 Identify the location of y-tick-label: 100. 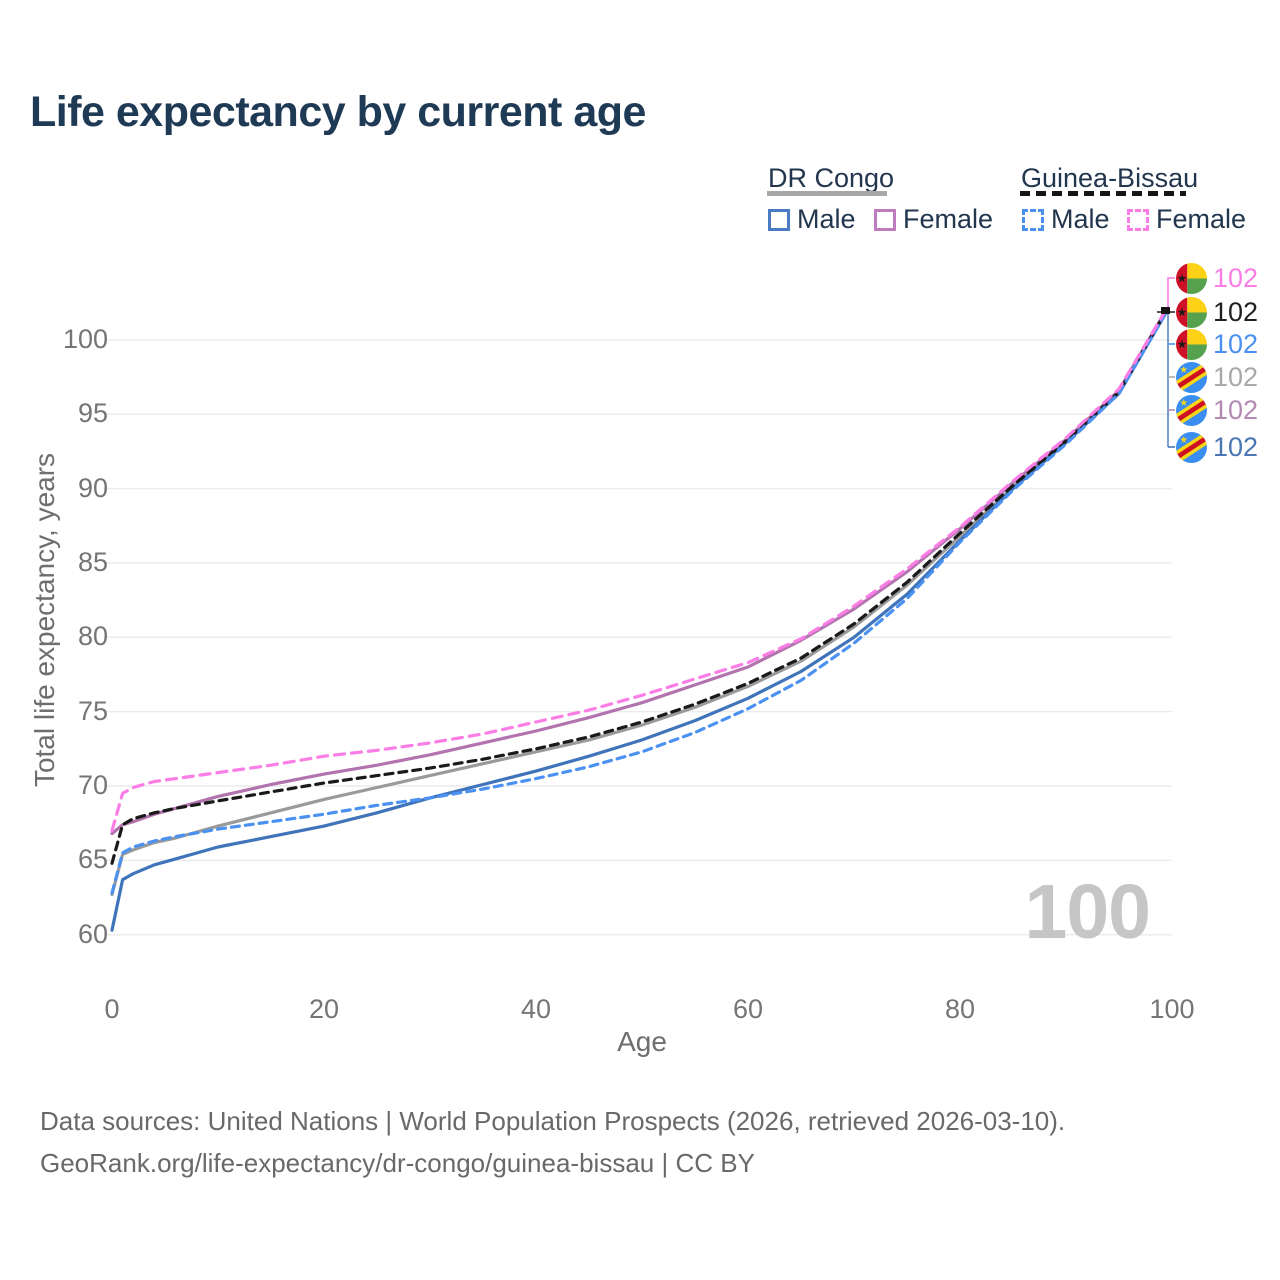
(85, 338).